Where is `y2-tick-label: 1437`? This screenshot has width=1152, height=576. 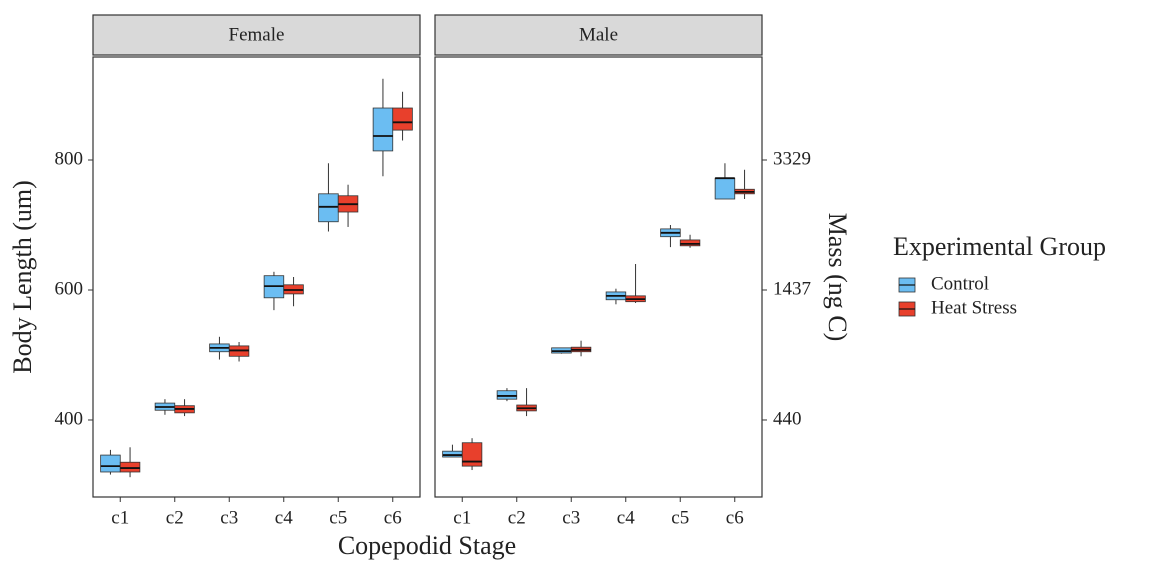
y2-tick-label: 1437 is located at coordinates (792, 288).